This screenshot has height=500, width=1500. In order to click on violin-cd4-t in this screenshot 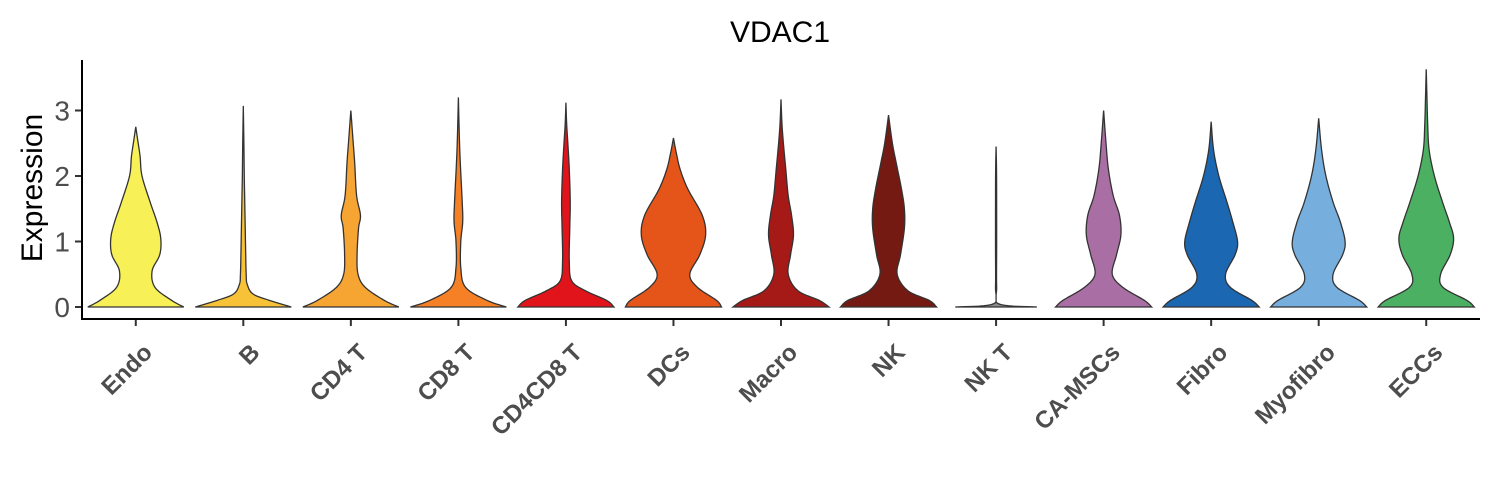, I will do `click(351, 209)`.